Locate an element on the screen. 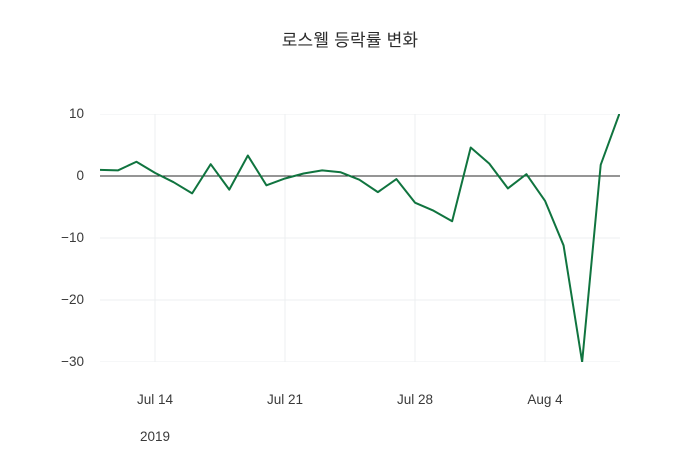 This screenshot has width=700, height=464. x-tick-line1: Jul 28 is located at coordinates (415, 400).